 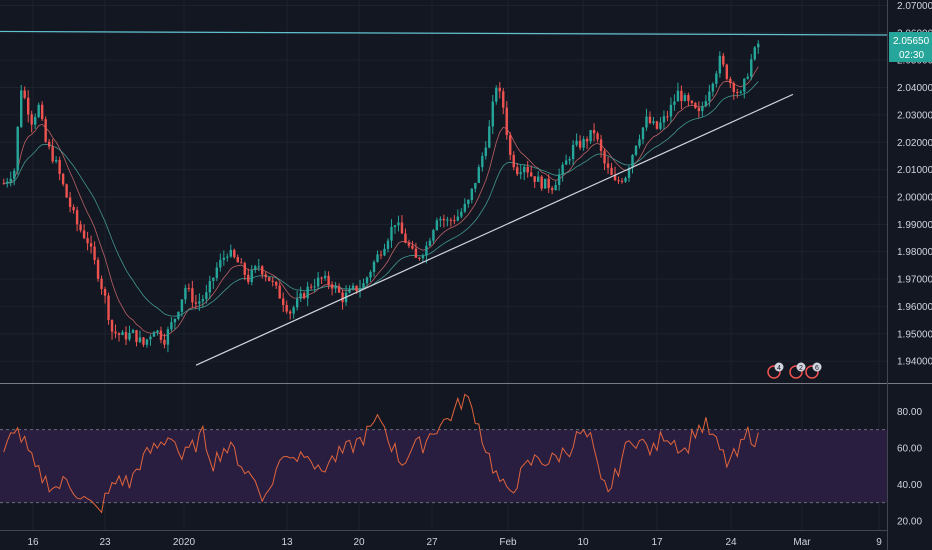 I want to click on time-tick: 13, so click(x=287, y=542).